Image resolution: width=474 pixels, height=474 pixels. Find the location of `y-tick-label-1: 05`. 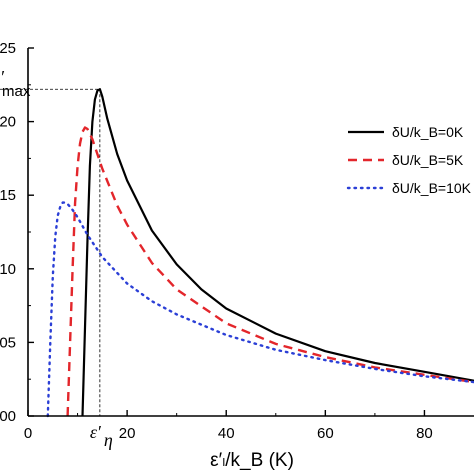

y-tick-label-1: 05 is located at coordinates (8, 342).